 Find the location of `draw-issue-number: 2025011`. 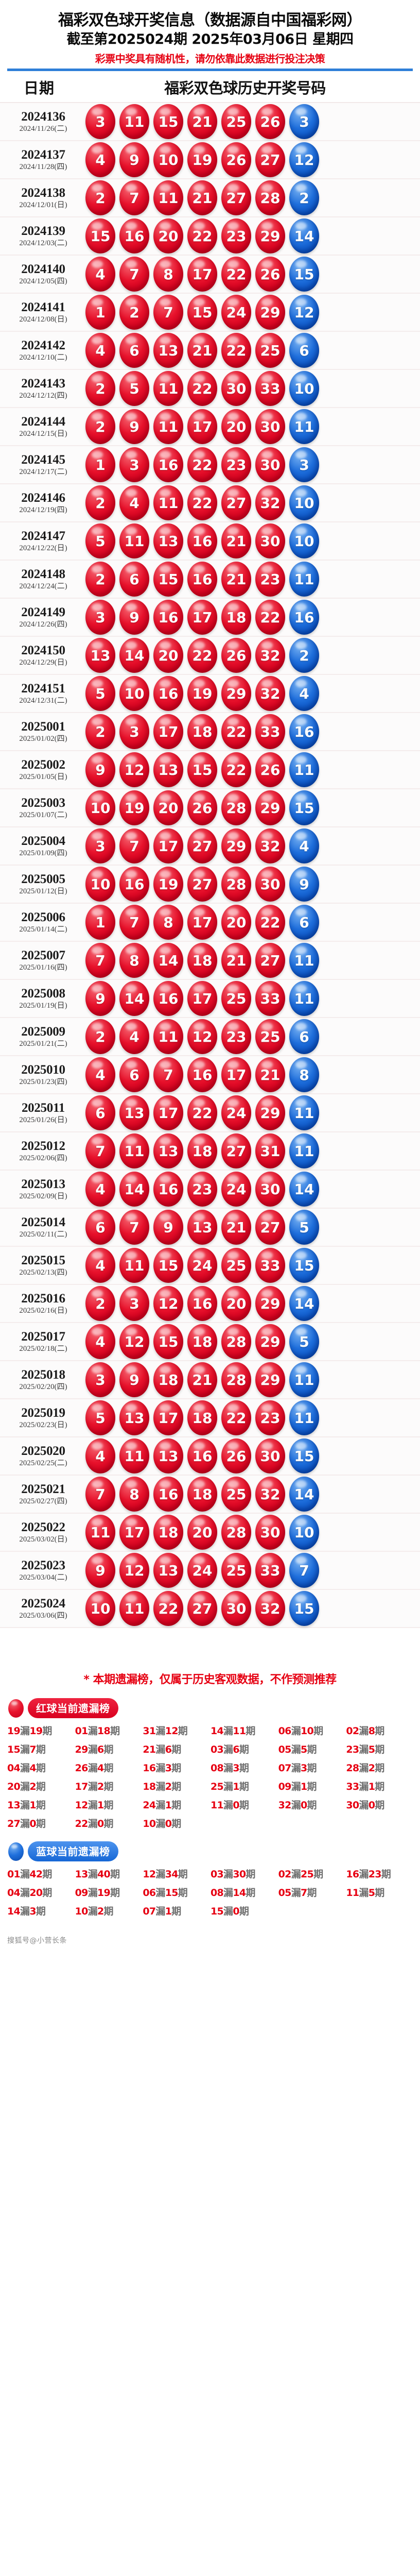

draw-issue-number: 2025011 is located at coordinates (43, 1107).